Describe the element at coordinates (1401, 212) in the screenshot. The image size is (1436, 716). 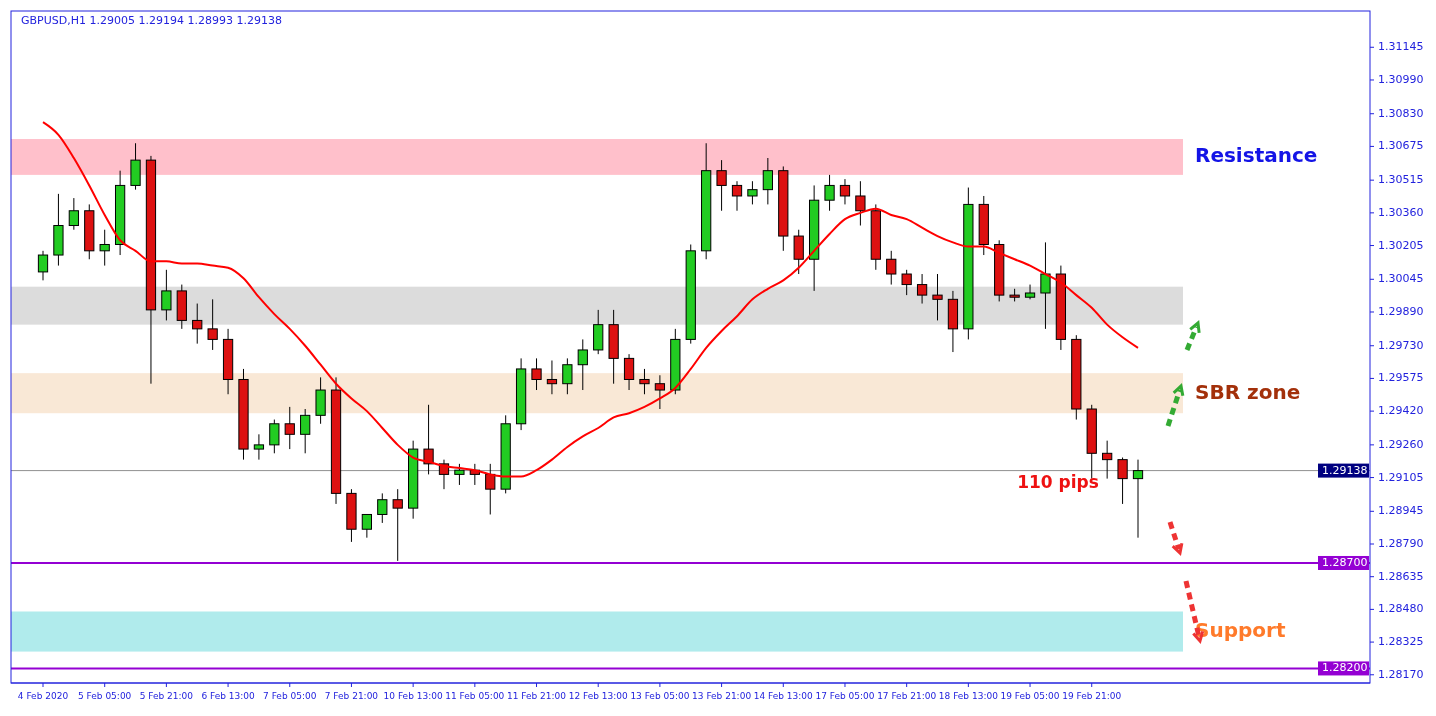
I see `y-tick-label: 1.30360` at that location.